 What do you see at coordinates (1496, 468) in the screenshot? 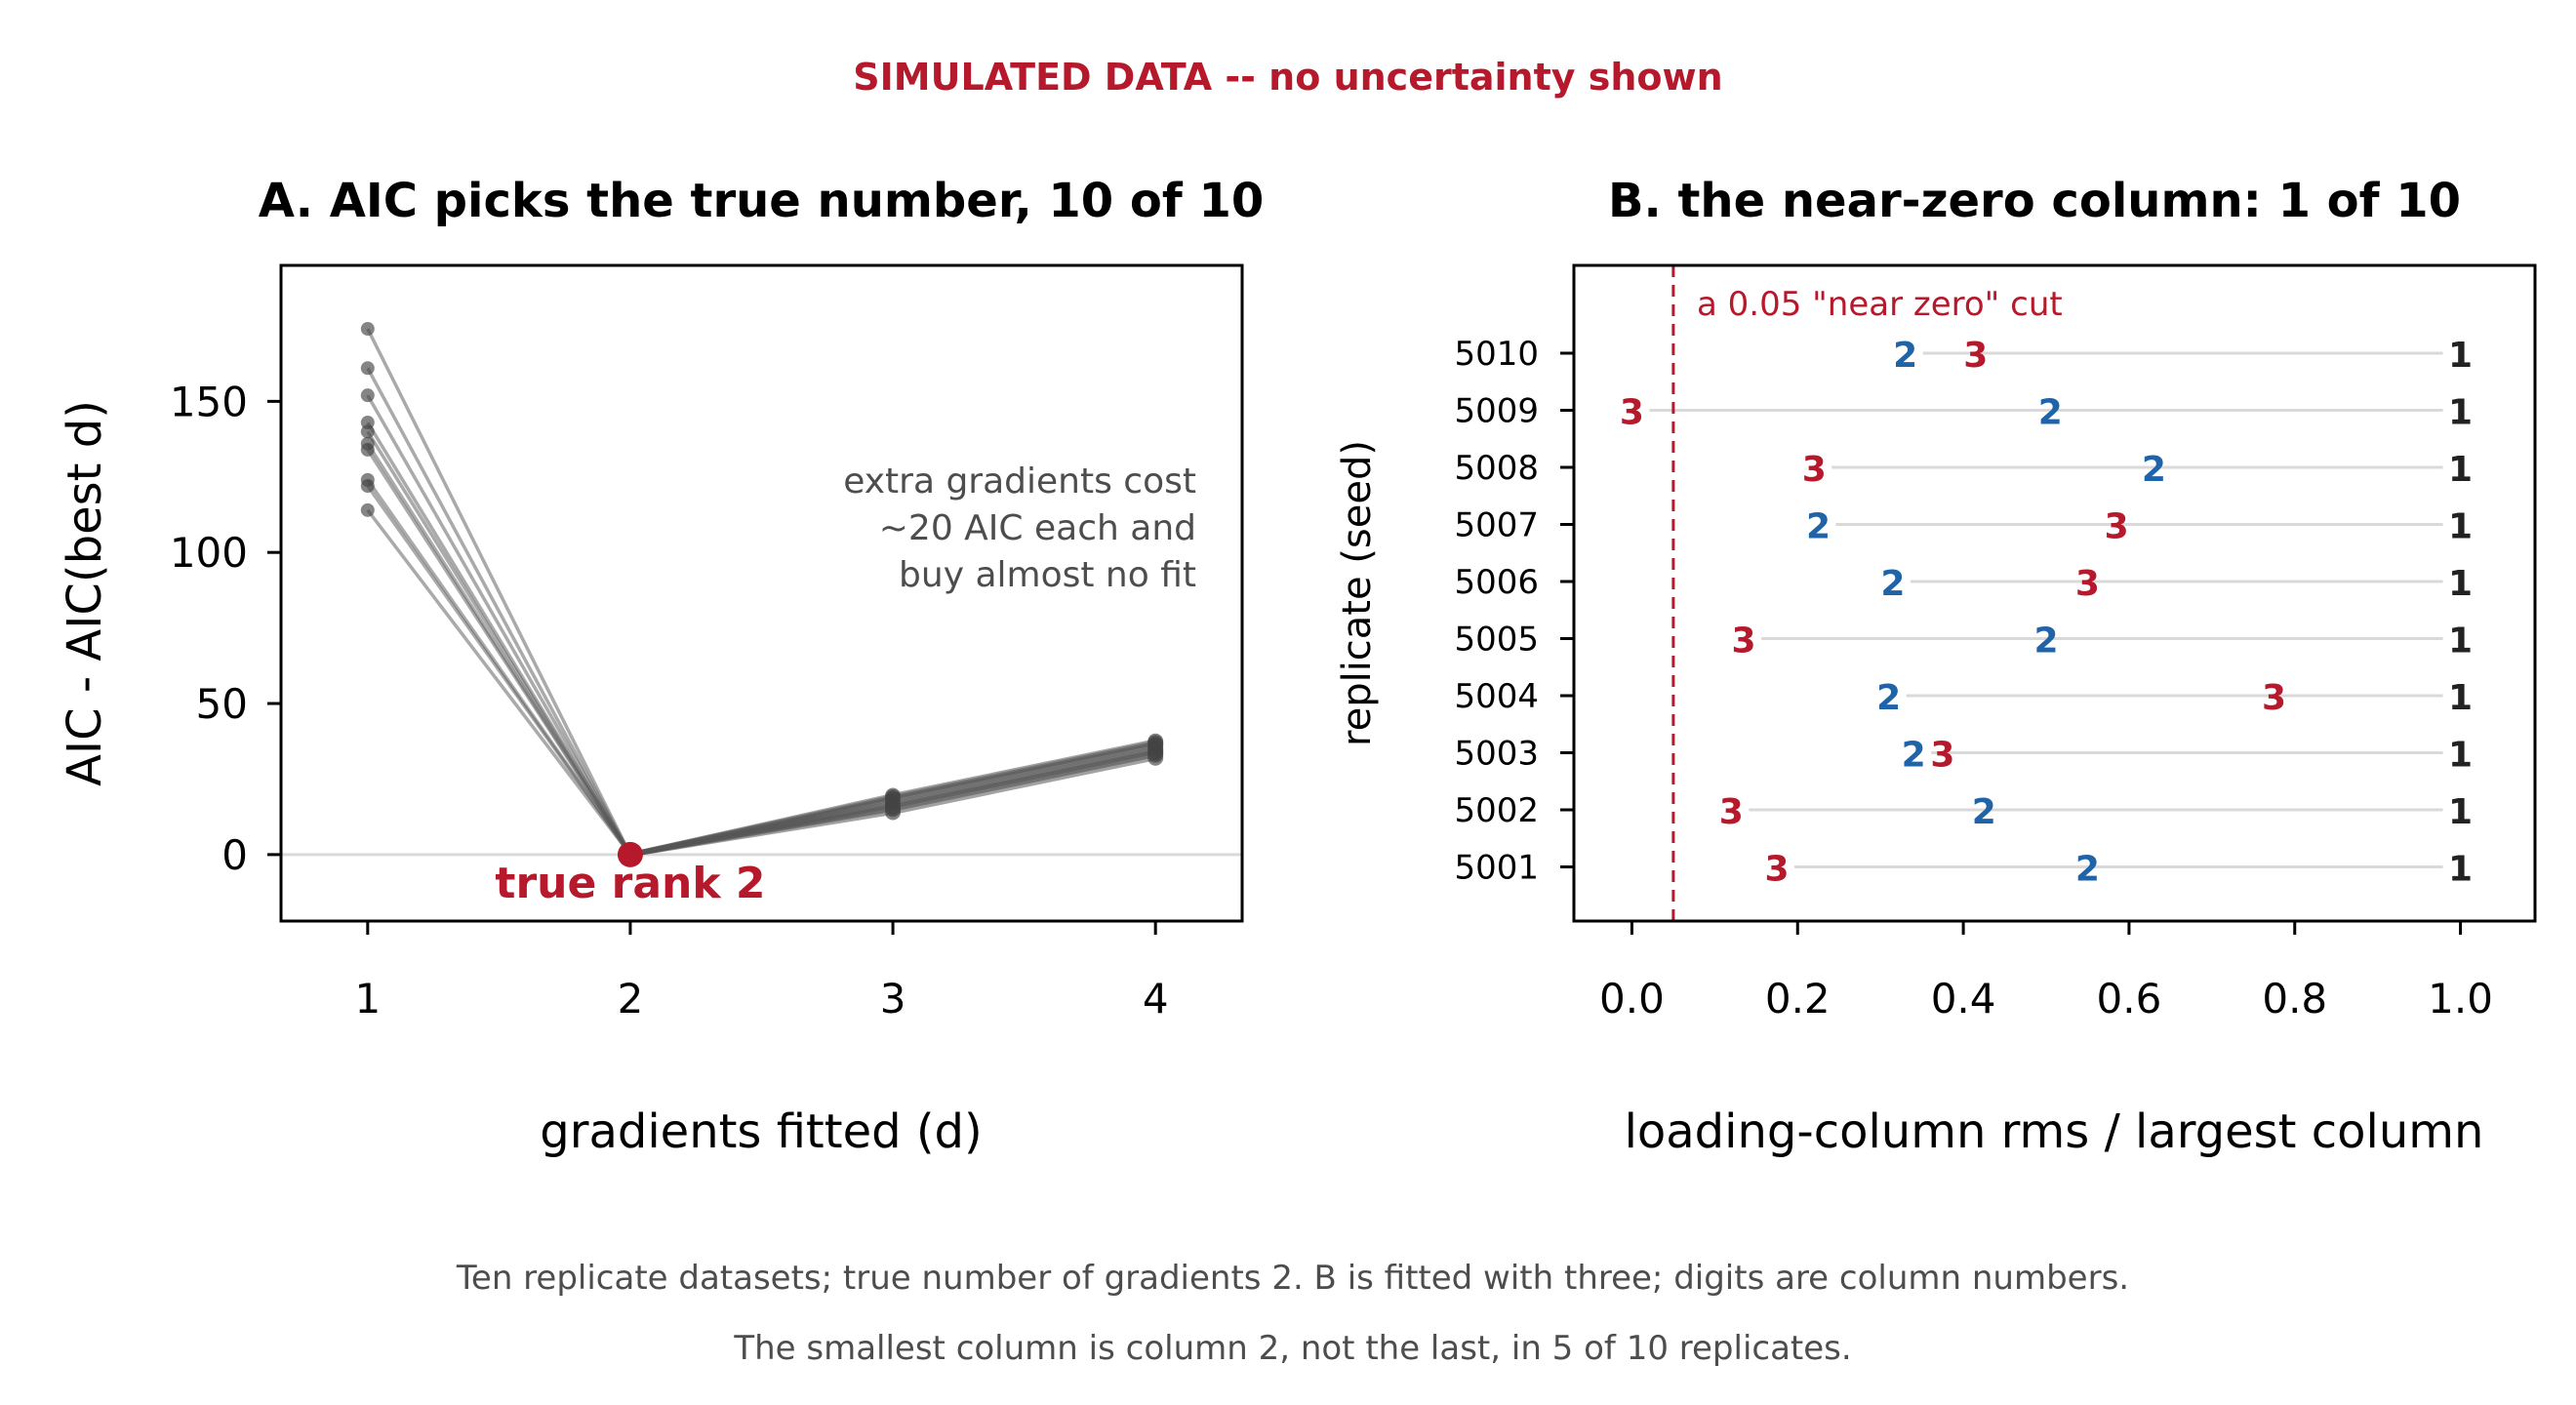
I see `seed-tick-label: 5008` at bounding box center [1496, 468].